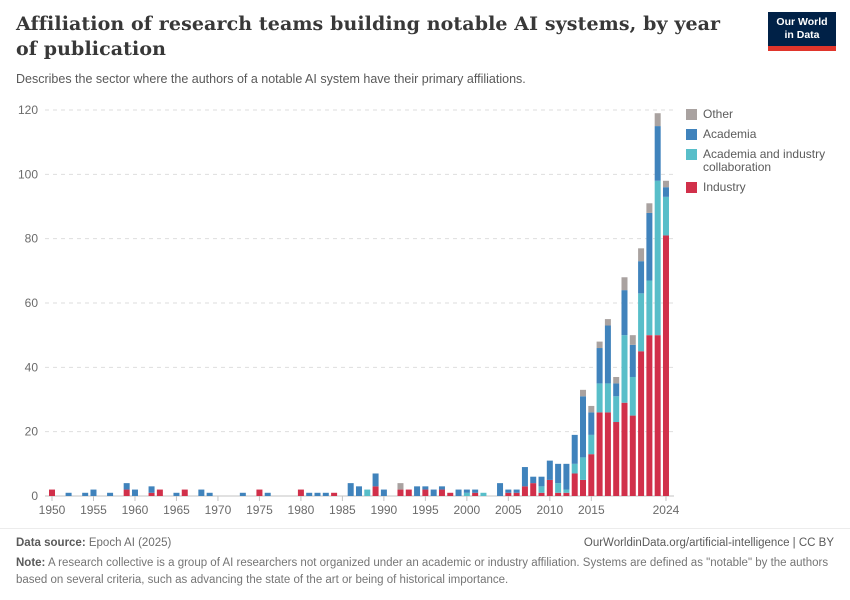 The width and height of the screenshot is (850, 600). What do you see at coordinates (417, 491) in the screenshot?
I see `bar-segment-1994` at bounding box center [417, 491].